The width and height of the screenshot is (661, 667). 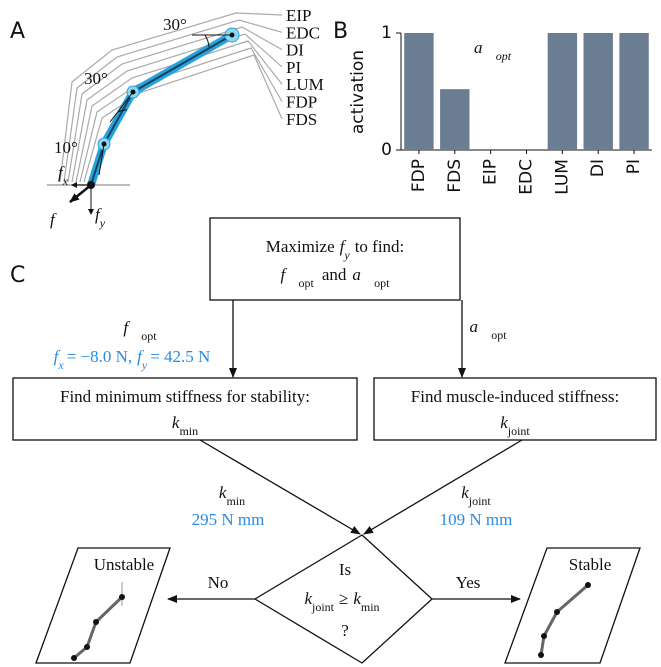 I want to click on start-line2: f⃗opt and a⃗opt, so click(x=336, y=277).